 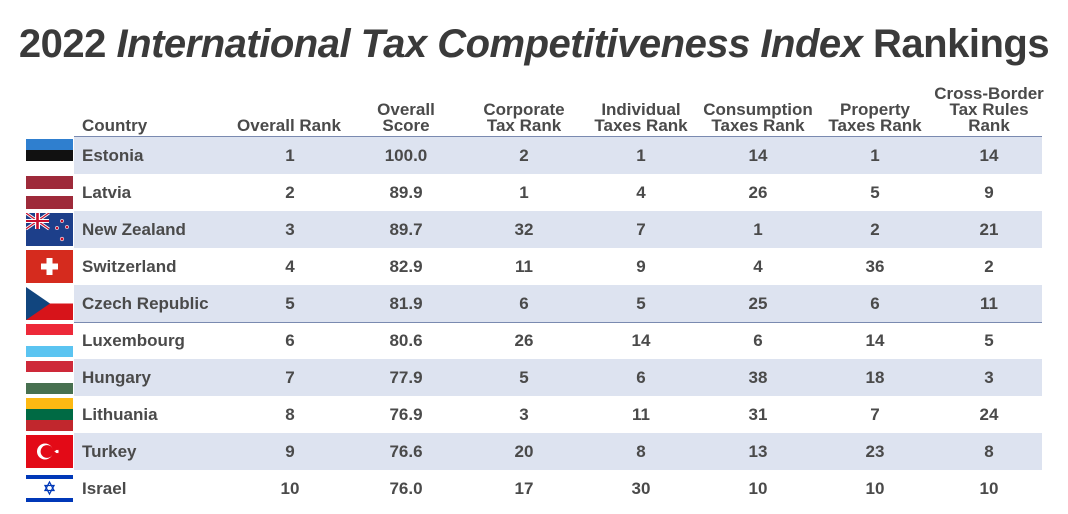 I want to click on consumption-taxes-rank-cell: 1, so click(x=758, y=229).